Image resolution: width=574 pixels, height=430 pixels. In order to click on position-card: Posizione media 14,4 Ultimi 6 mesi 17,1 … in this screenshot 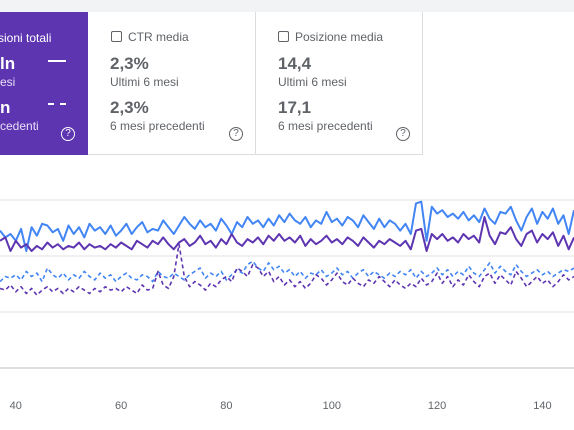, I will do `click(339, 83)`.